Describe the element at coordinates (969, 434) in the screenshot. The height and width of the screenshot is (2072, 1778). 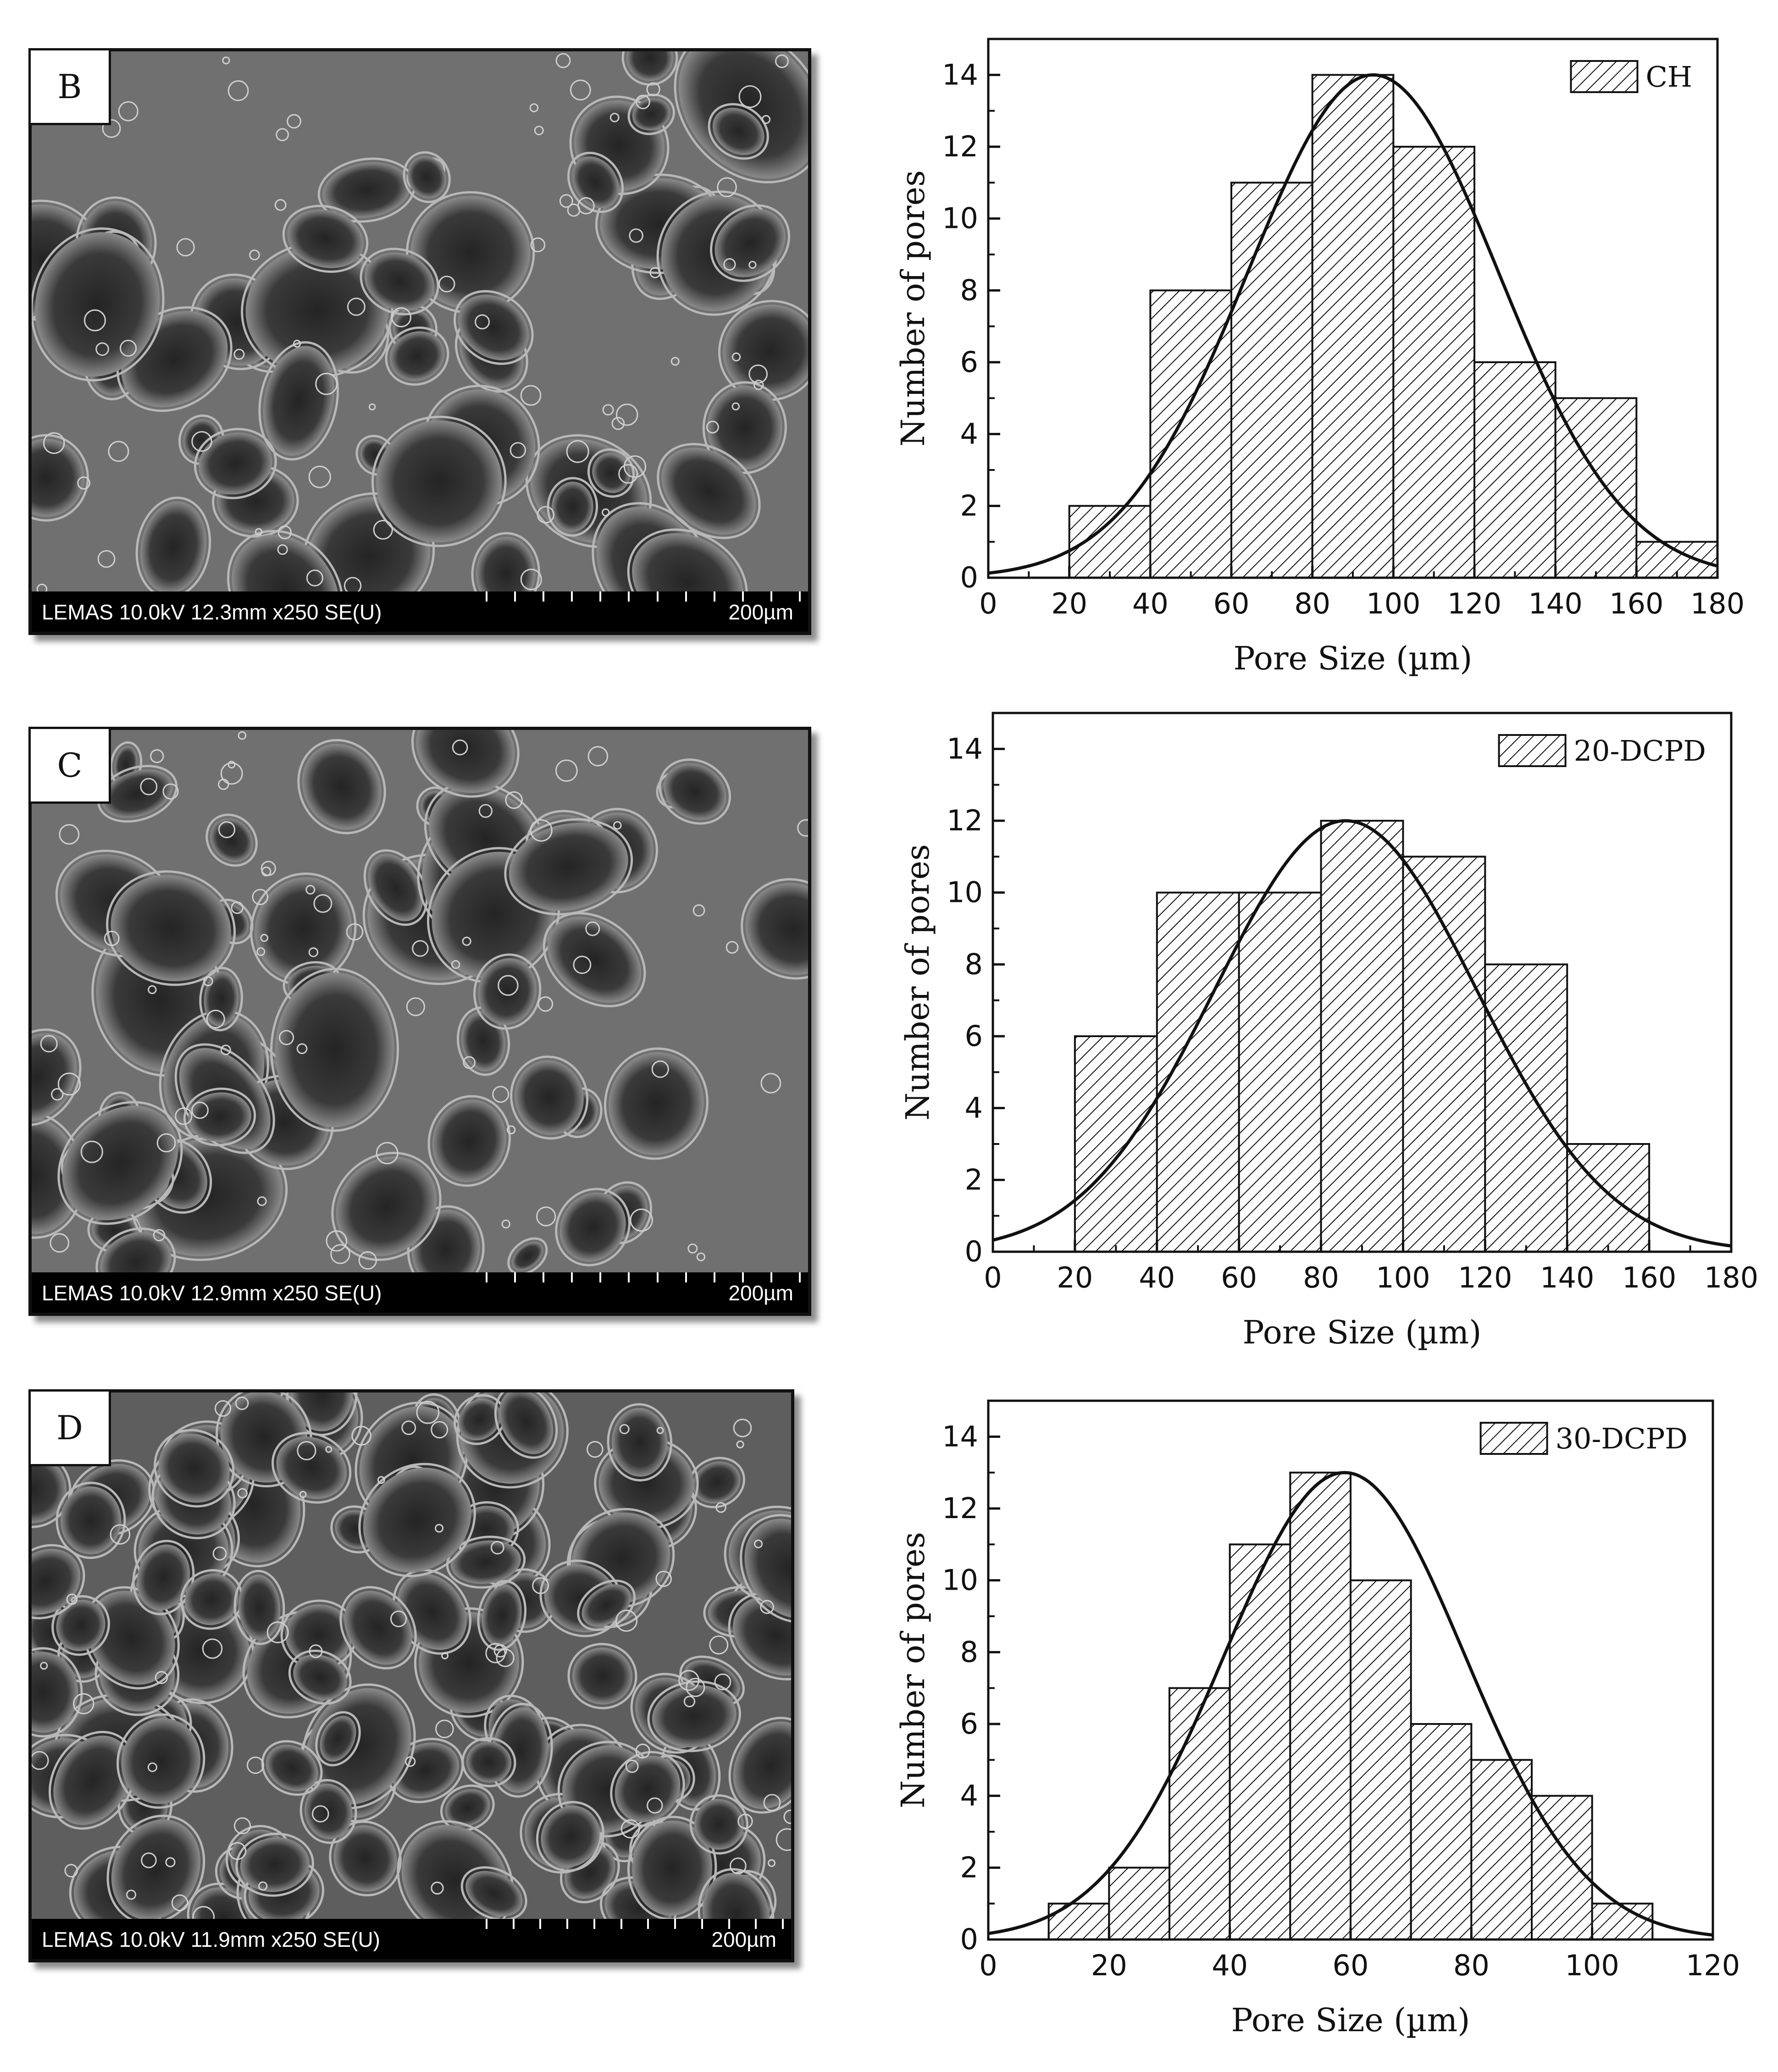
I see `y-tick-label: 4` at that location.